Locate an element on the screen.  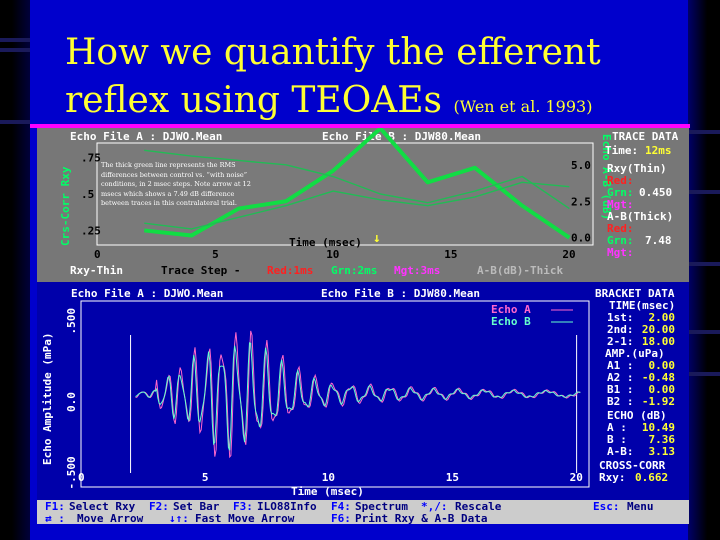
upper-x-tick-label: 5 is located at coordinates (215, 254).